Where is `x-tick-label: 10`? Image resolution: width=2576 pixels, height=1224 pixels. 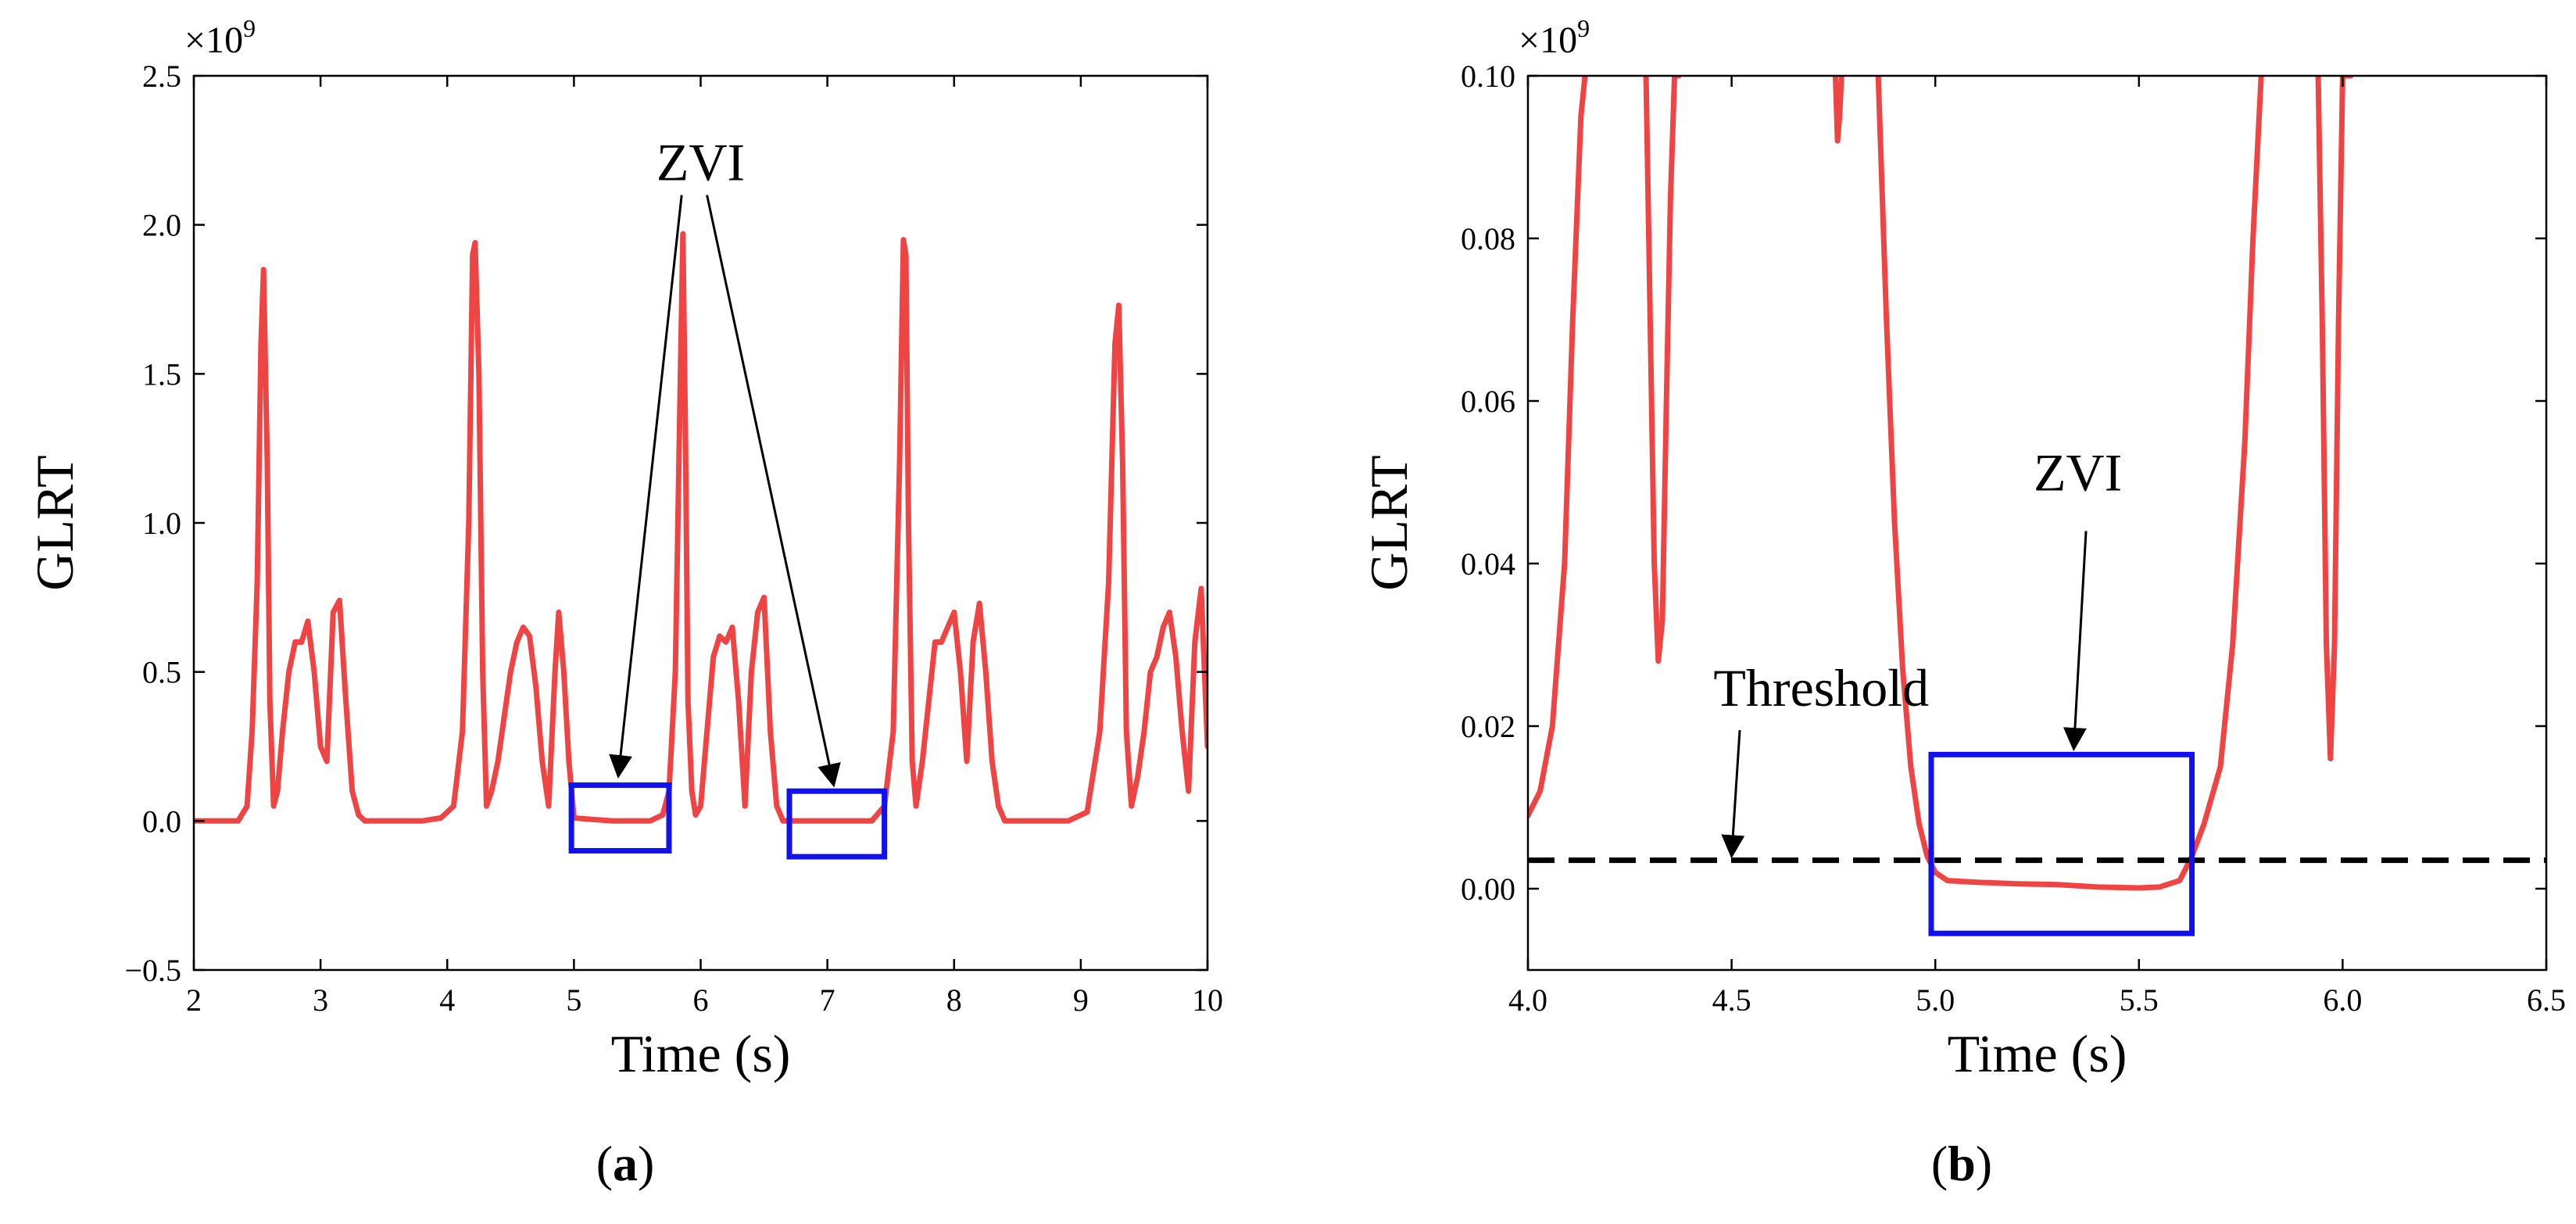 x-tick-label: 10 is located at coordinates (1207, 1000).